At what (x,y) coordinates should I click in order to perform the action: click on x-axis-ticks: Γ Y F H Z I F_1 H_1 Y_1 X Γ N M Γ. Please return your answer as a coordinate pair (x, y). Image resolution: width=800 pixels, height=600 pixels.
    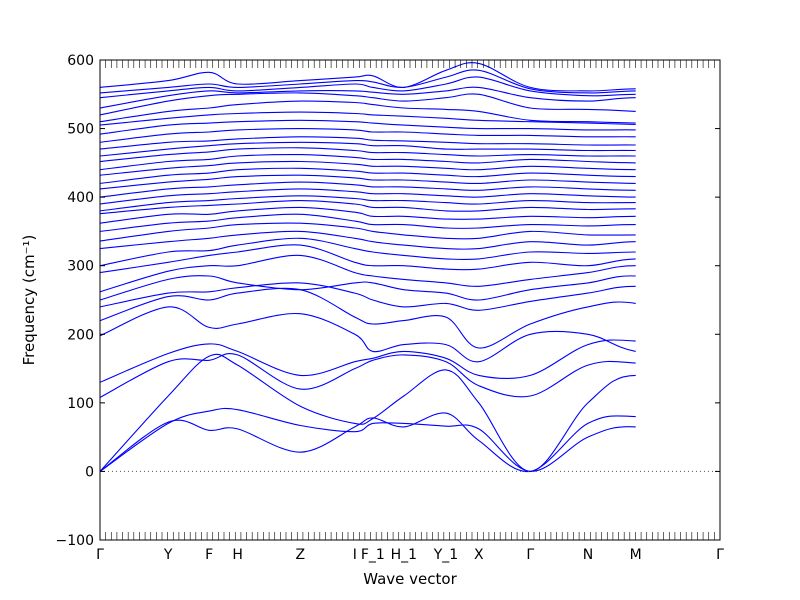
    Looking at the image, I should click on (410, 555).